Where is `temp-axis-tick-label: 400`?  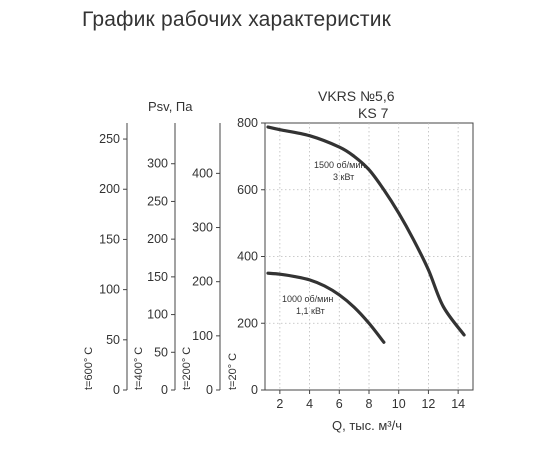 temp-axis-tick-label: 400 is located at coordinates (202, 173).